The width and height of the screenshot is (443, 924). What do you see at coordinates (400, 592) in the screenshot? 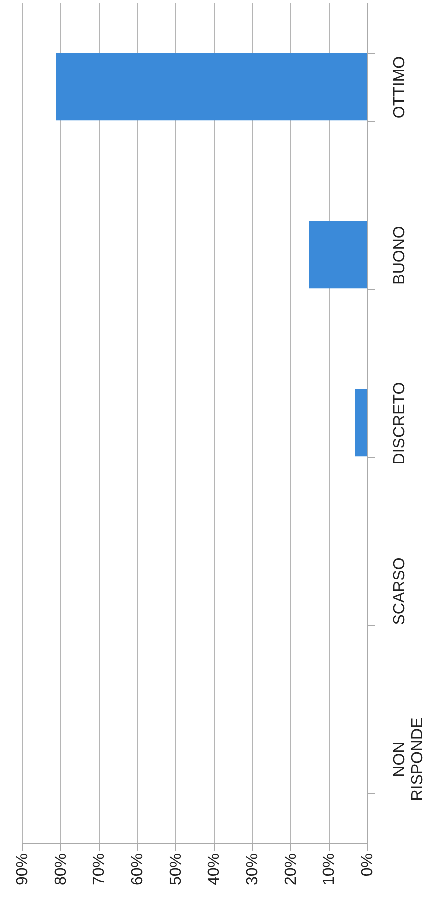
I see `y-tick-label: SCARSO` at bounding box center [400, 592].